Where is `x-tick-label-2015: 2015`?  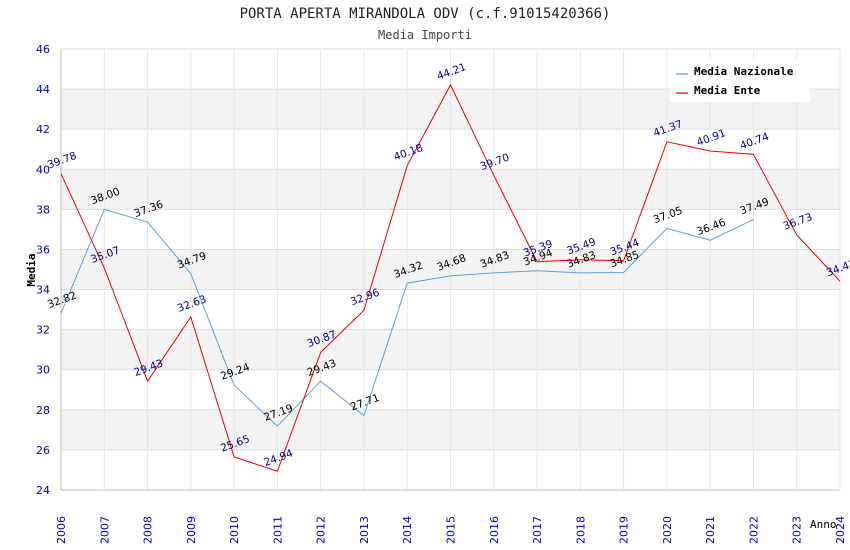
x-tick-label-2015: 2015 is located at coordinates (451, 530).